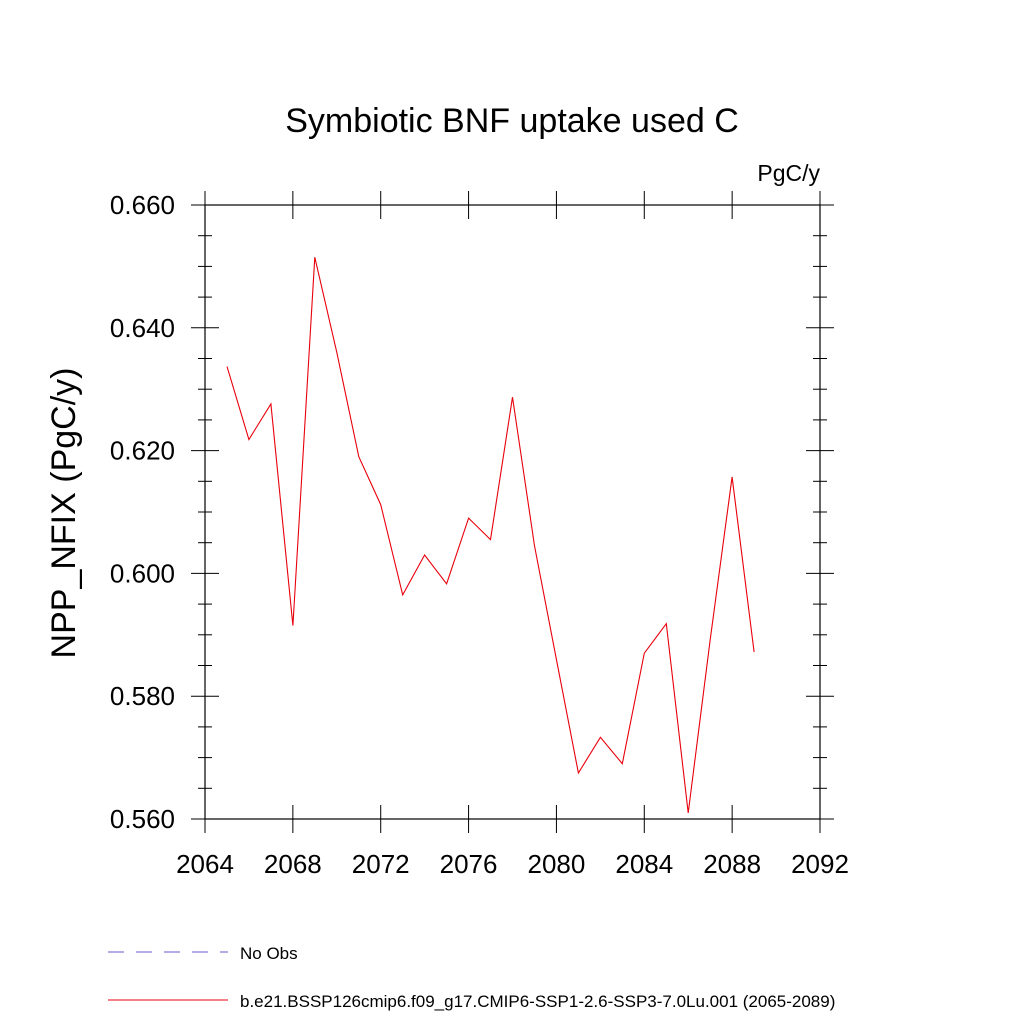  Describe the element at coordinates (142, 205) in the screenshot. I see `y-tick-label: 0.660` at that location.